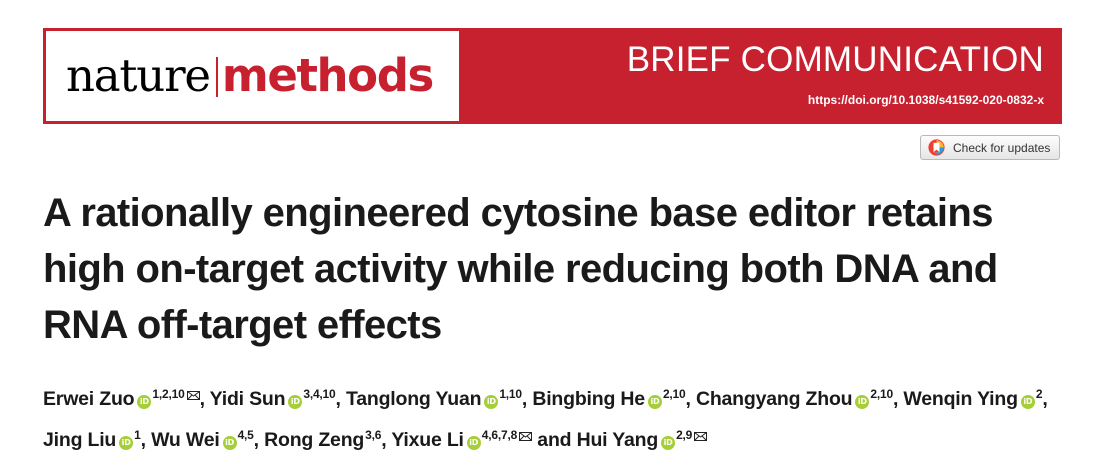 The image size is (1100, 472). Describe the element at coordinates (168, 394) in the screenshot. I see `author-affiliation: 1,2,10` at that location.